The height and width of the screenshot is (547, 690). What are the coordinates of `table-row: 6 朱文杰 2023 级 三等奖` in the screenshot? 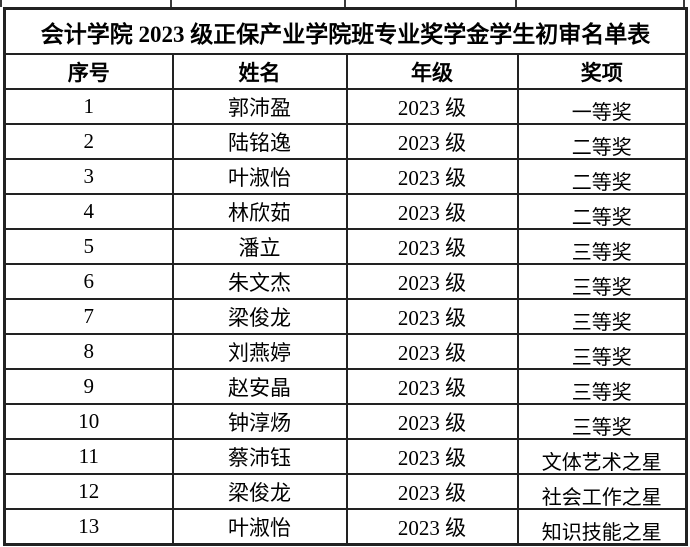 It's located at (345, 281).